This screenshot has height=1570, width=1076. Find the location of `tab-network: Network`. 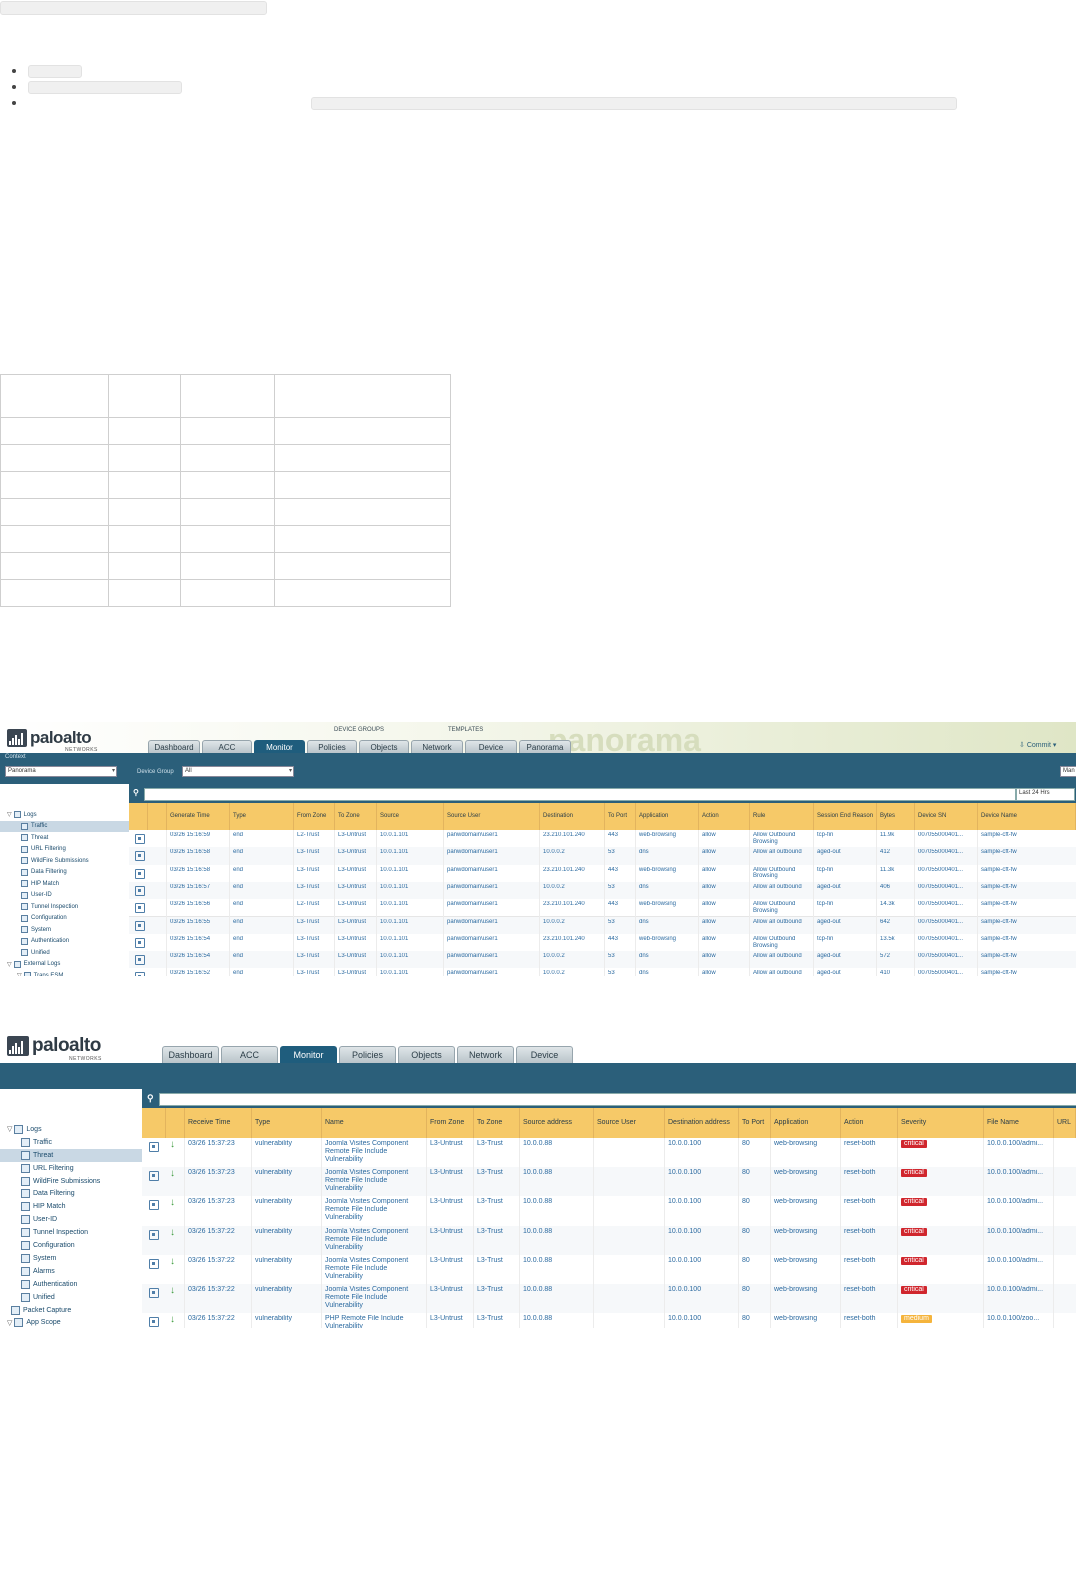

tab-network: Network is located at coordinates (437, 746).